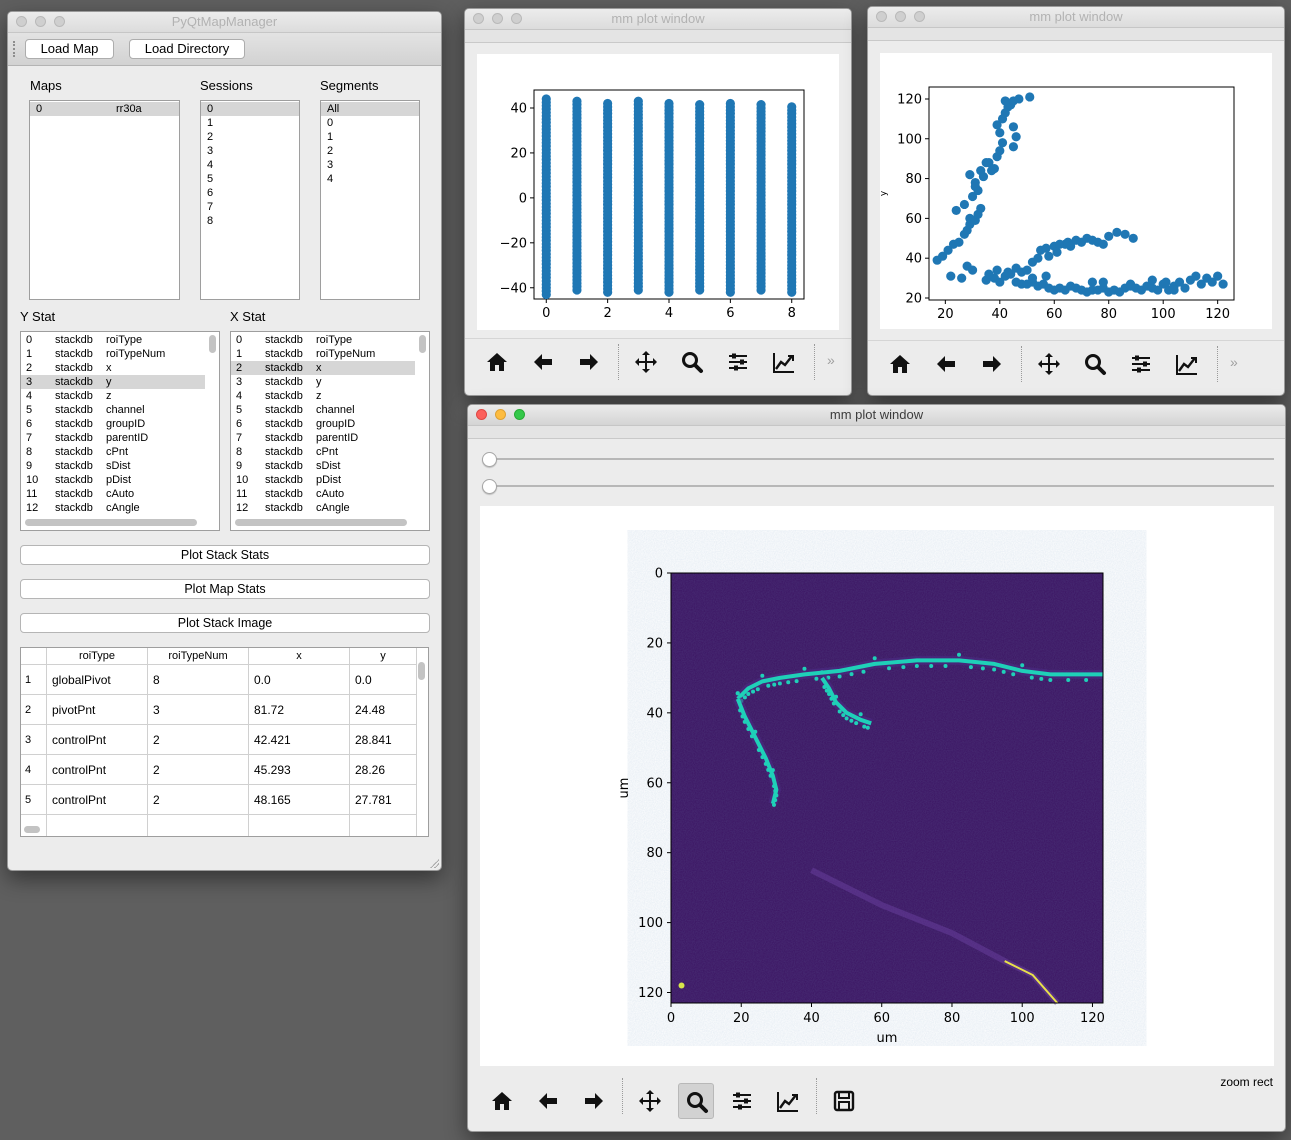 This screenshot has width=1291, height=1140. What do you see at coordinates (299, 656) in the screenshot?
I see `table-header-x: x` at bounding box center [299, 656].